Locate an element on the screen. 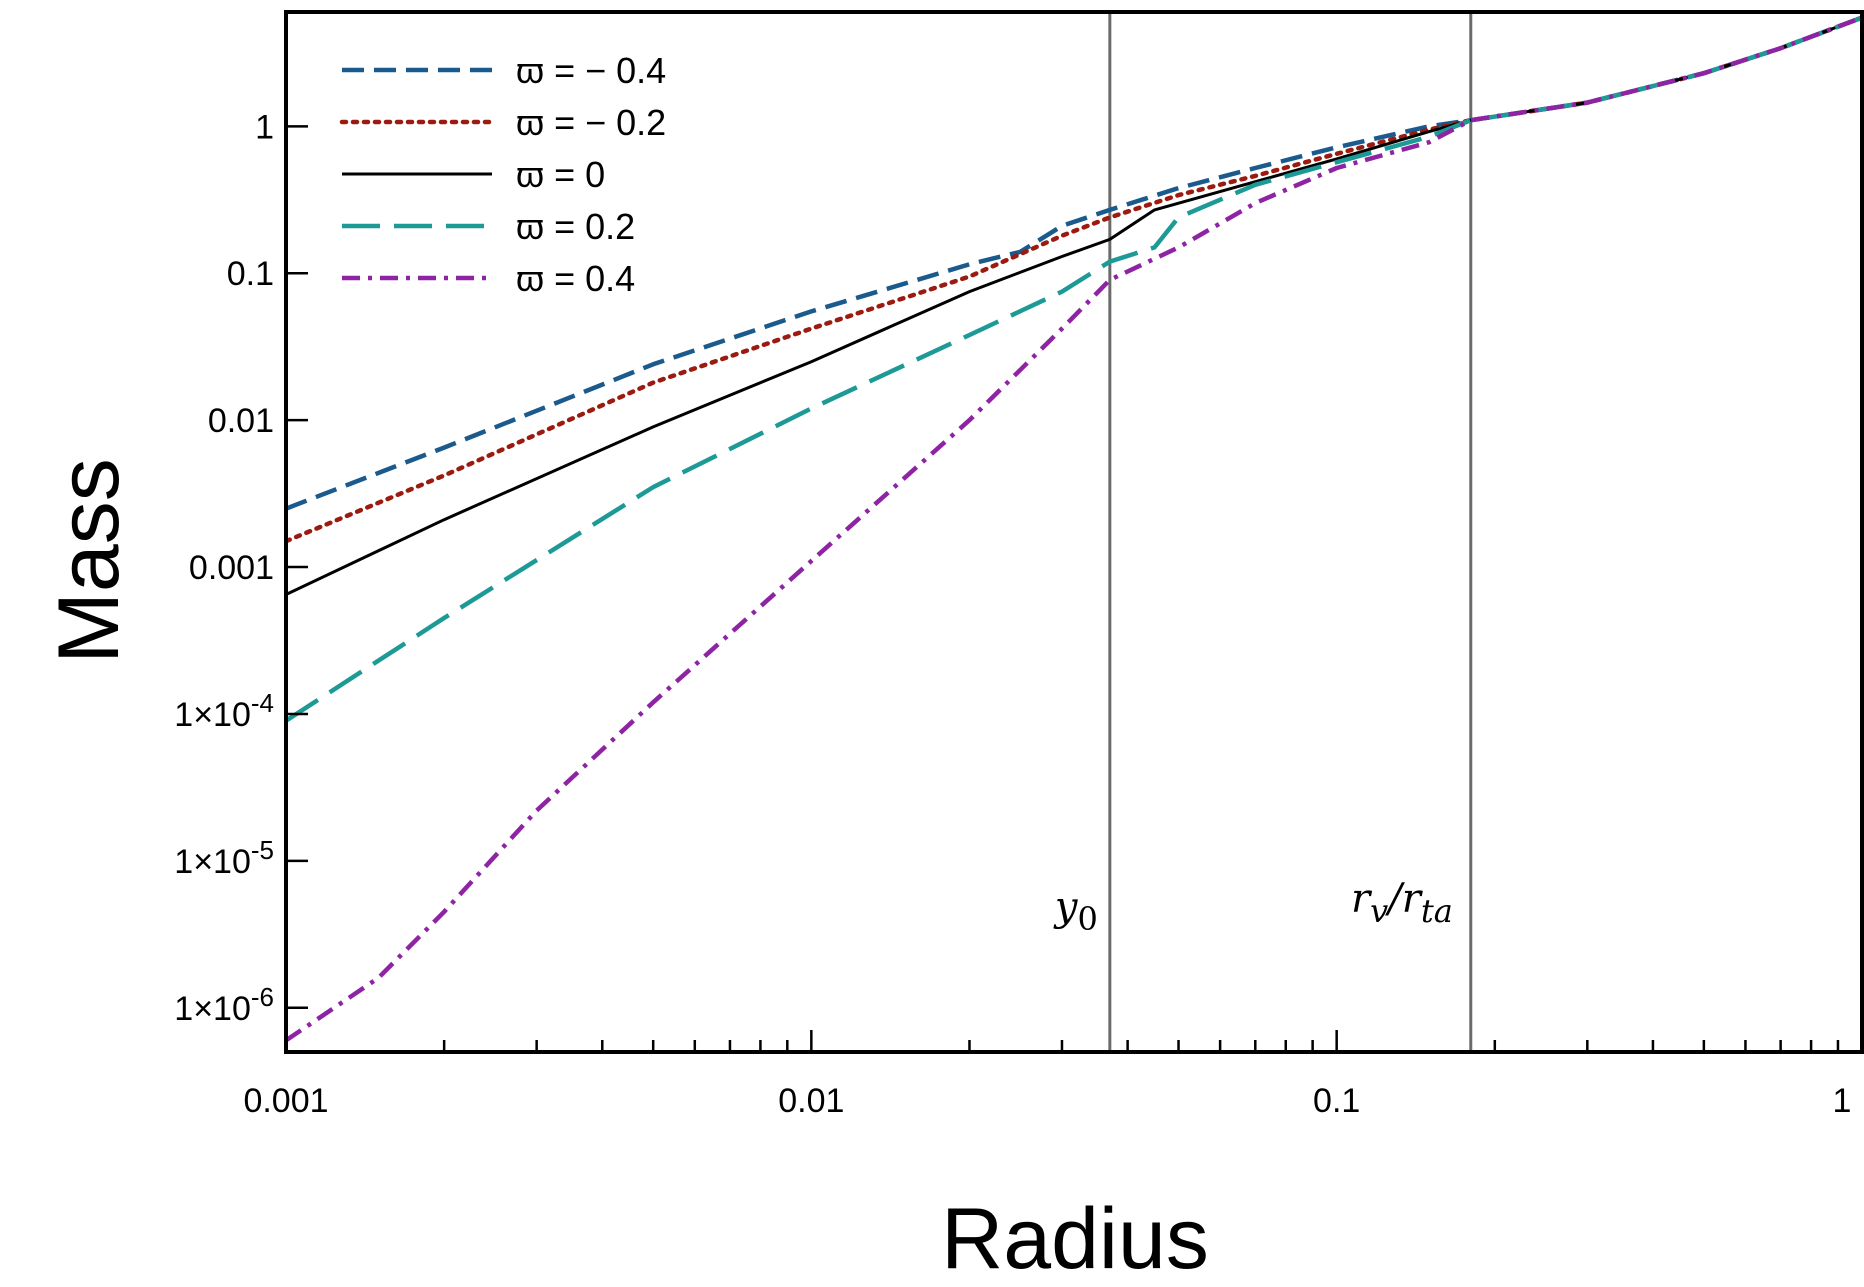 The image size is (1864, 1287). x-tick-label: 1 is located at coordinates (1842, 1101).